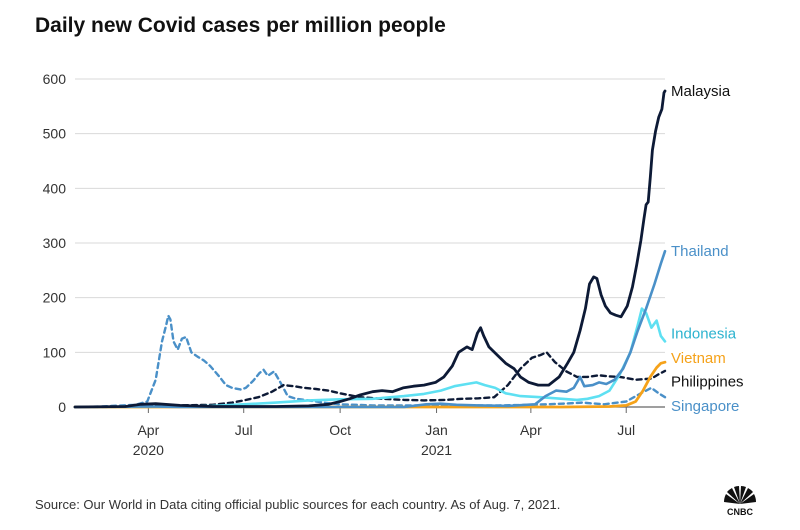 The height and width of the screenshot is (530, 800). Describe the element at coordinates (340, 430) in the screenshot. I see `x-tick-label: Oct` at that location.